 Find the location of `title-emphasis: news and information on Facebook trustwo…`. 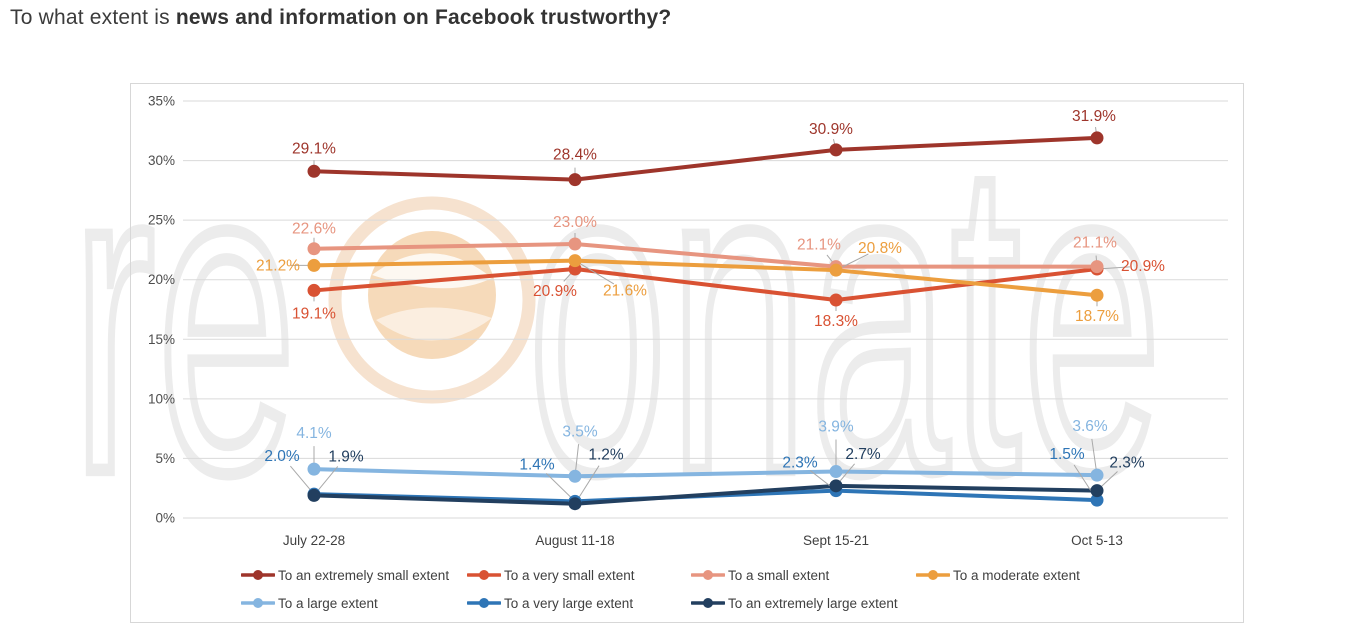

title-emphasis: news and information on Facebook trustwo… is located at coordinates (424, 17).